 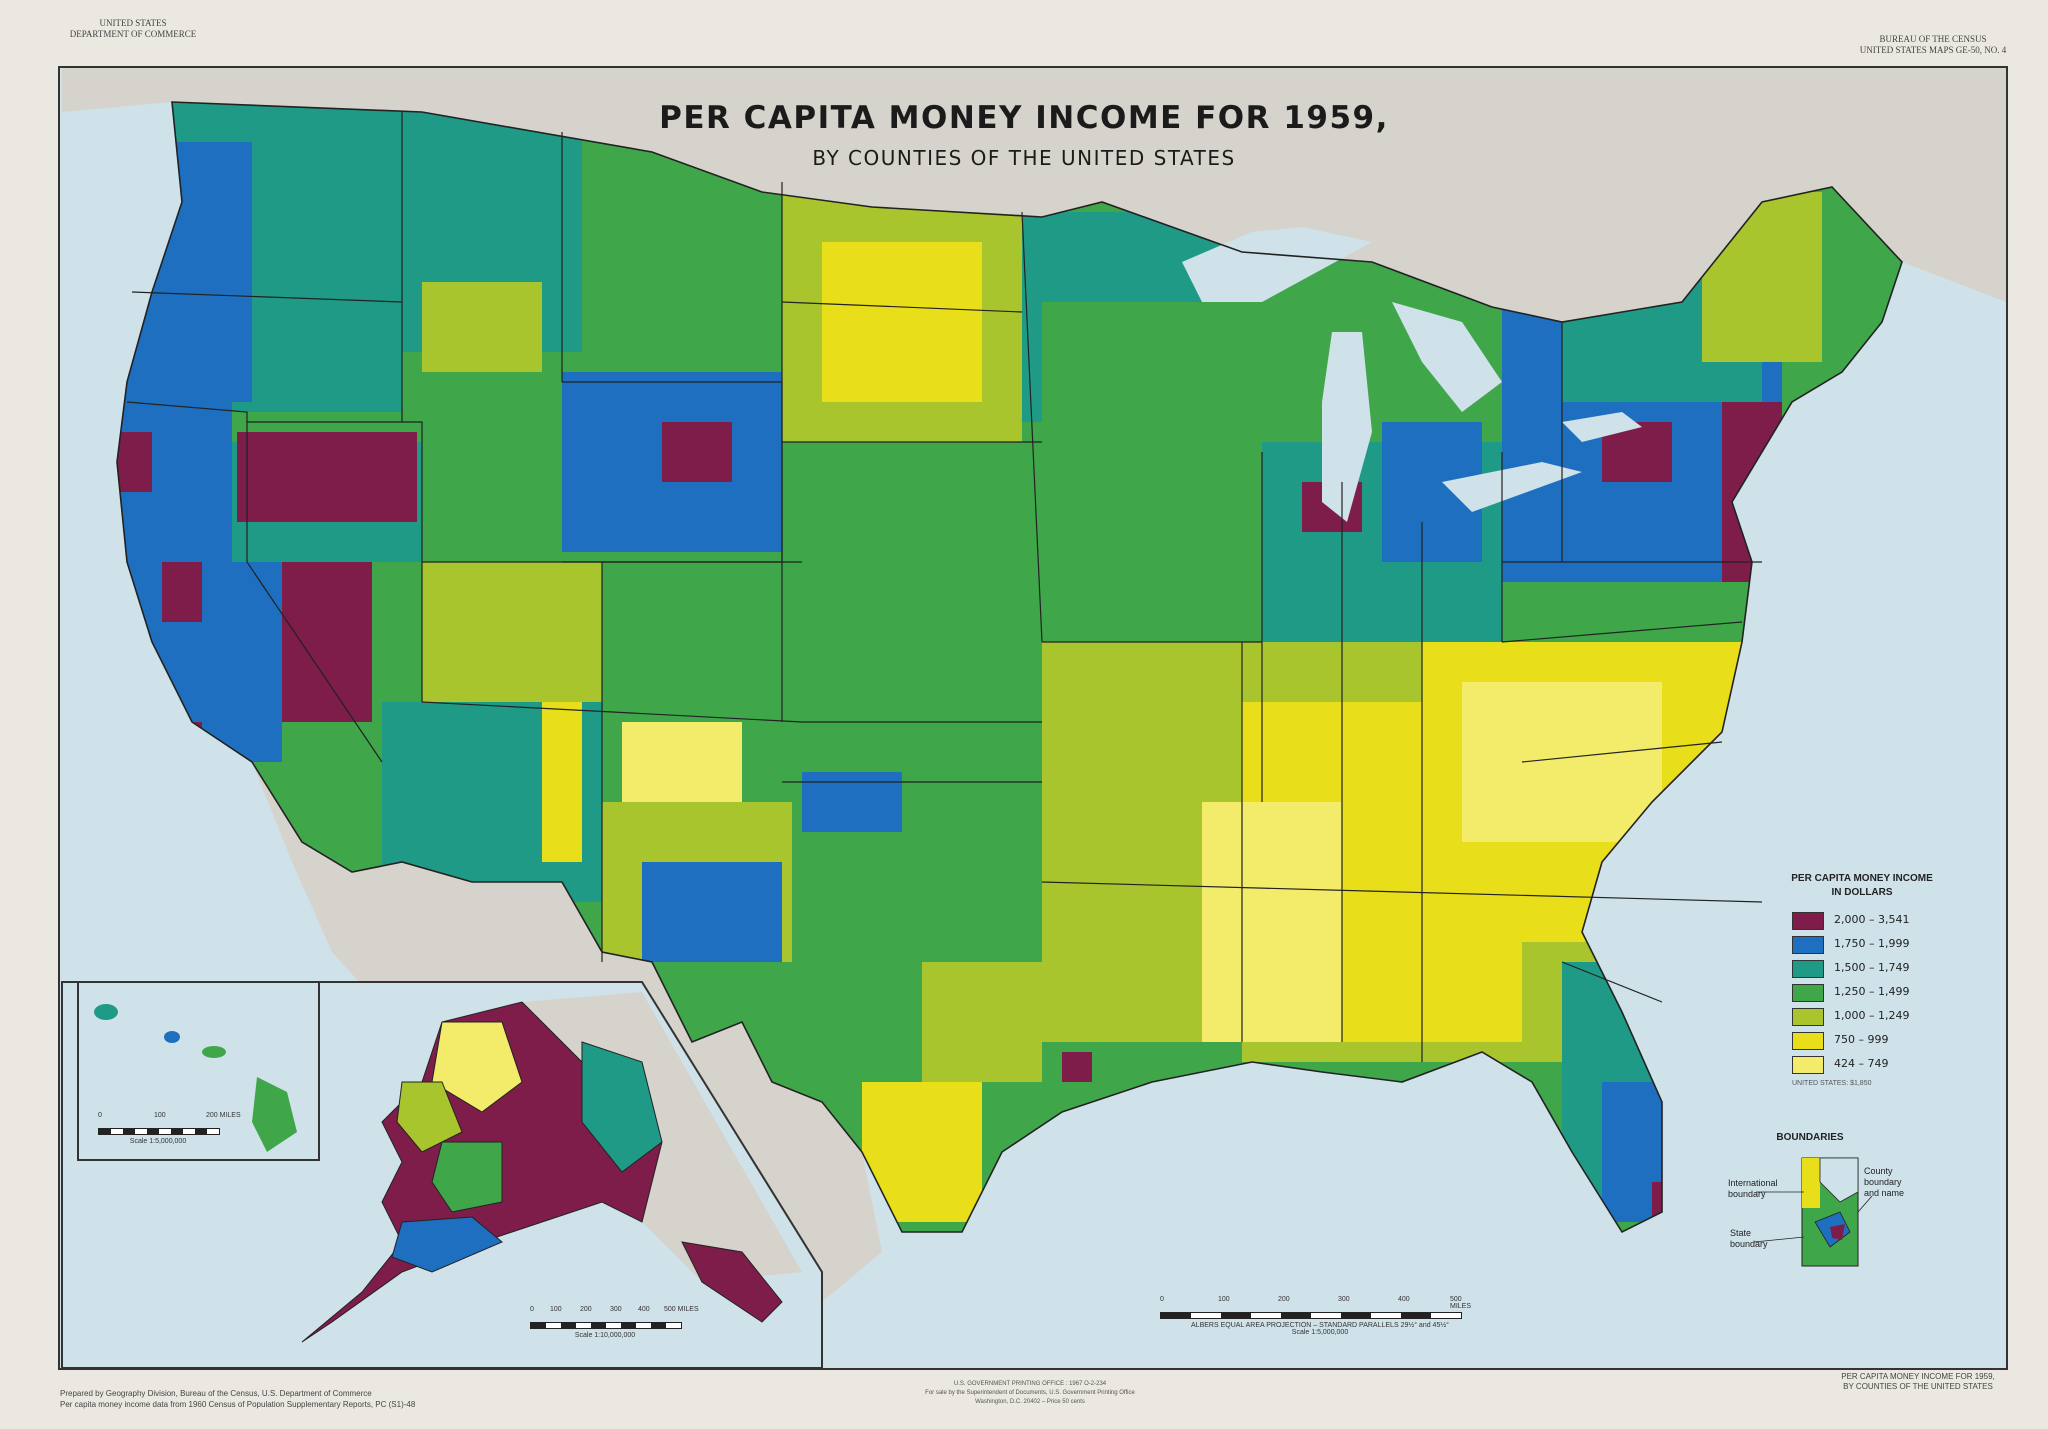 I want to click on legend-item: 424 – 749, so click(x=1862, y=1064).